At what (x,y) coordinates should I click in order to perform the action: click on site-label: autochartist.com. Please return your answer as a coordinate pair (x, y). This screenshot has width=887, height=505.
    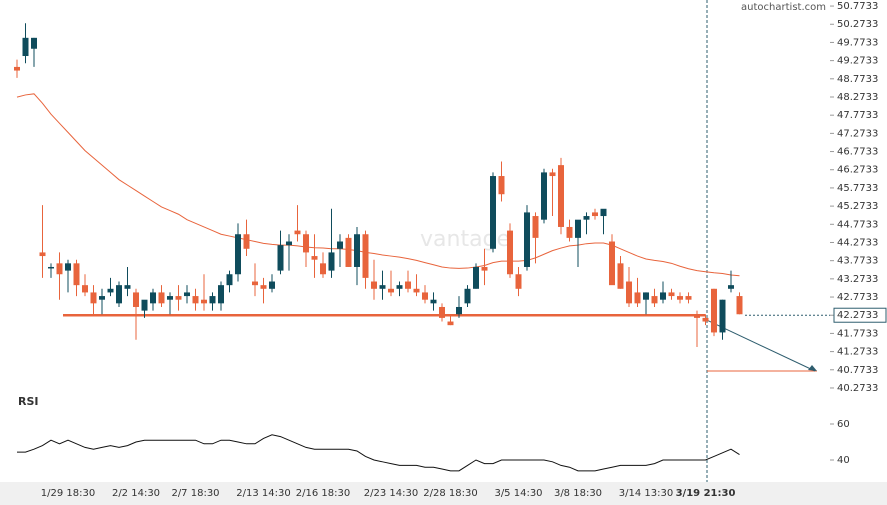
    Looking at the image, I should click on (783, 7).